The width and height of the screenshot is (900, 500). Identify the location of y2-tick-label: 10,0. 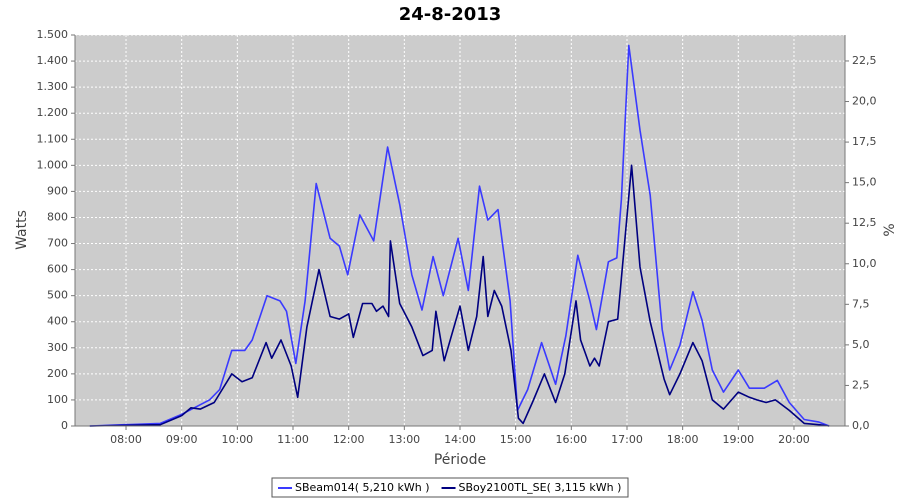
(864, 263).